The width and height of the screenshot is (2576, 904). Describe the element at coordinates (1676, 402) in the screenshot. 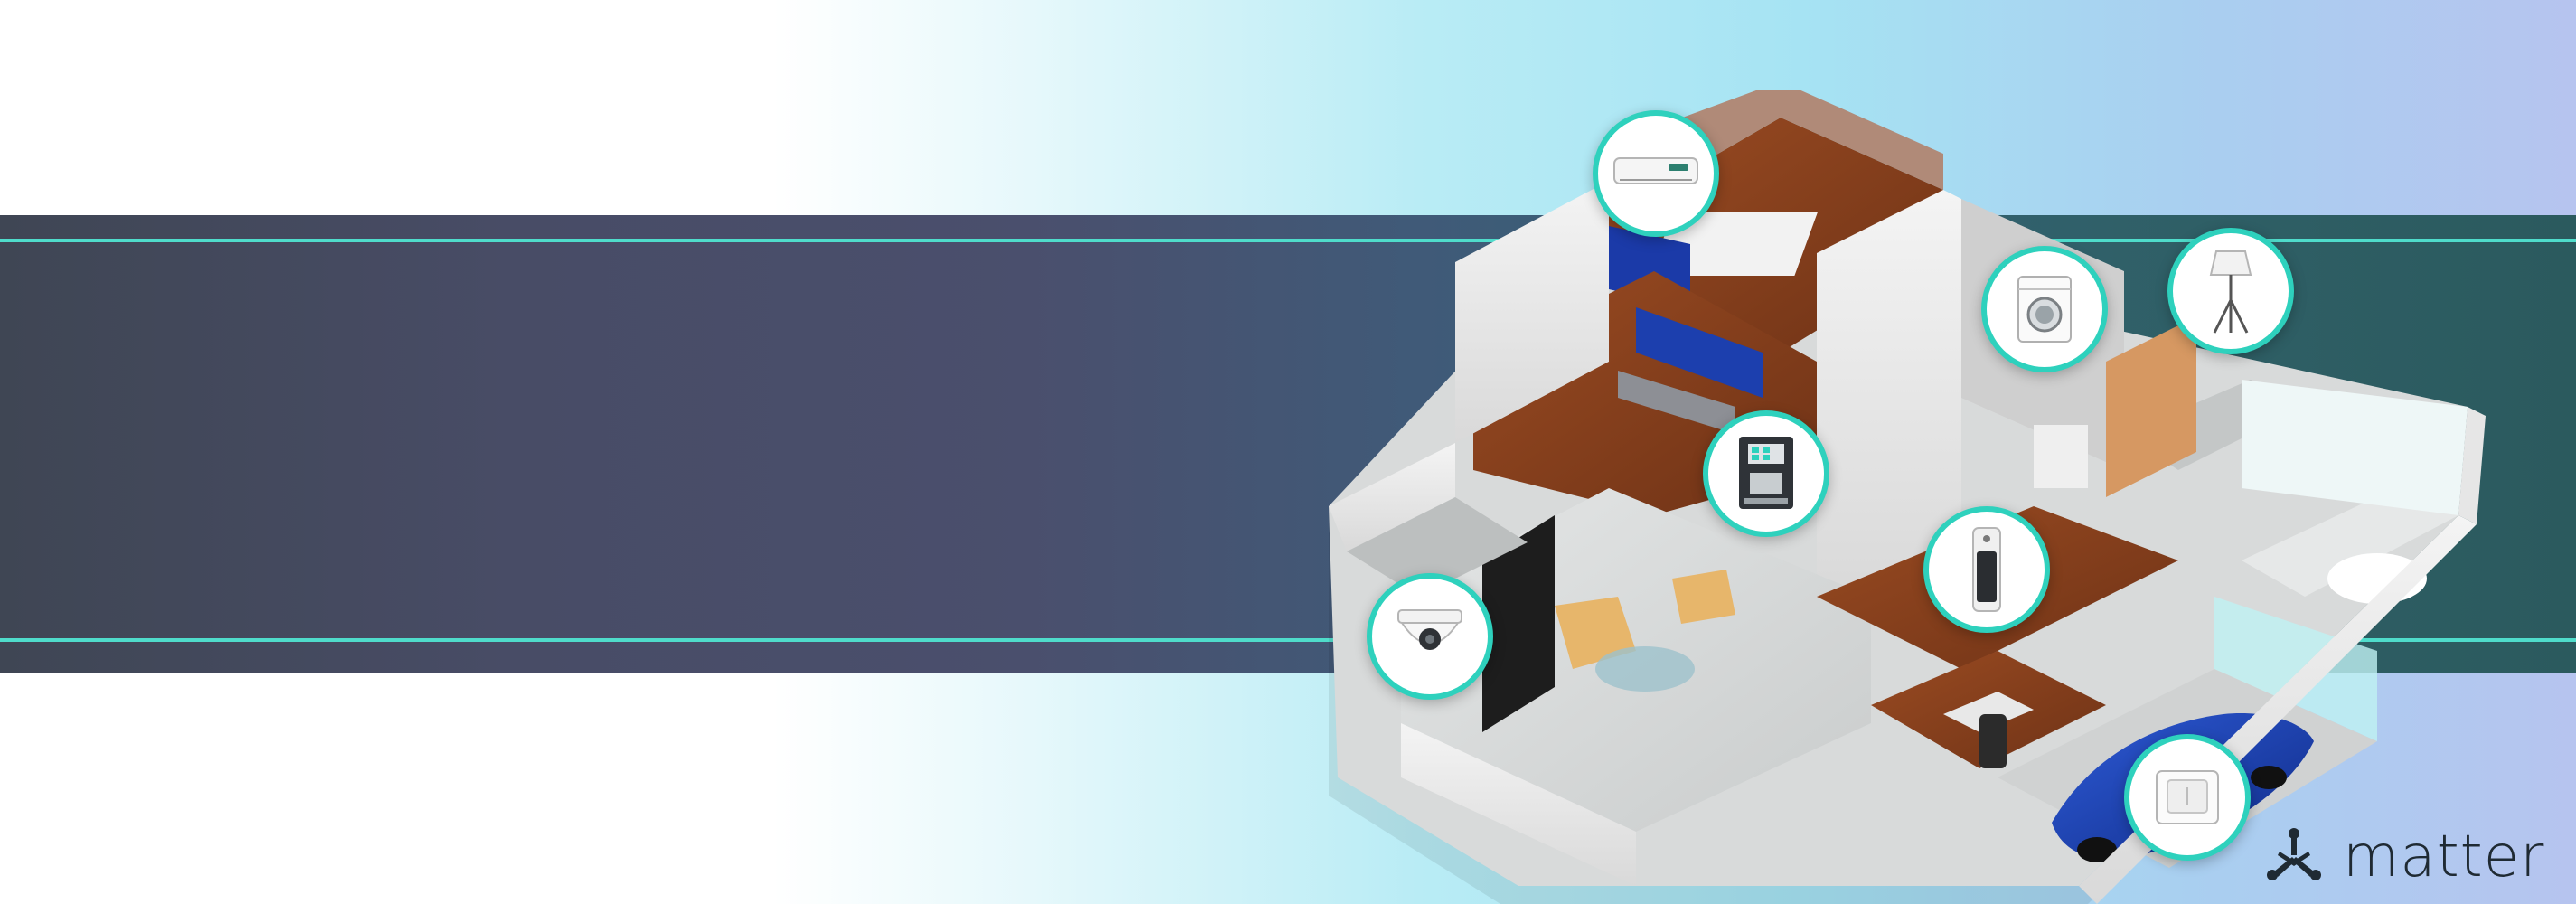

I see `kitchen-island` at that location.